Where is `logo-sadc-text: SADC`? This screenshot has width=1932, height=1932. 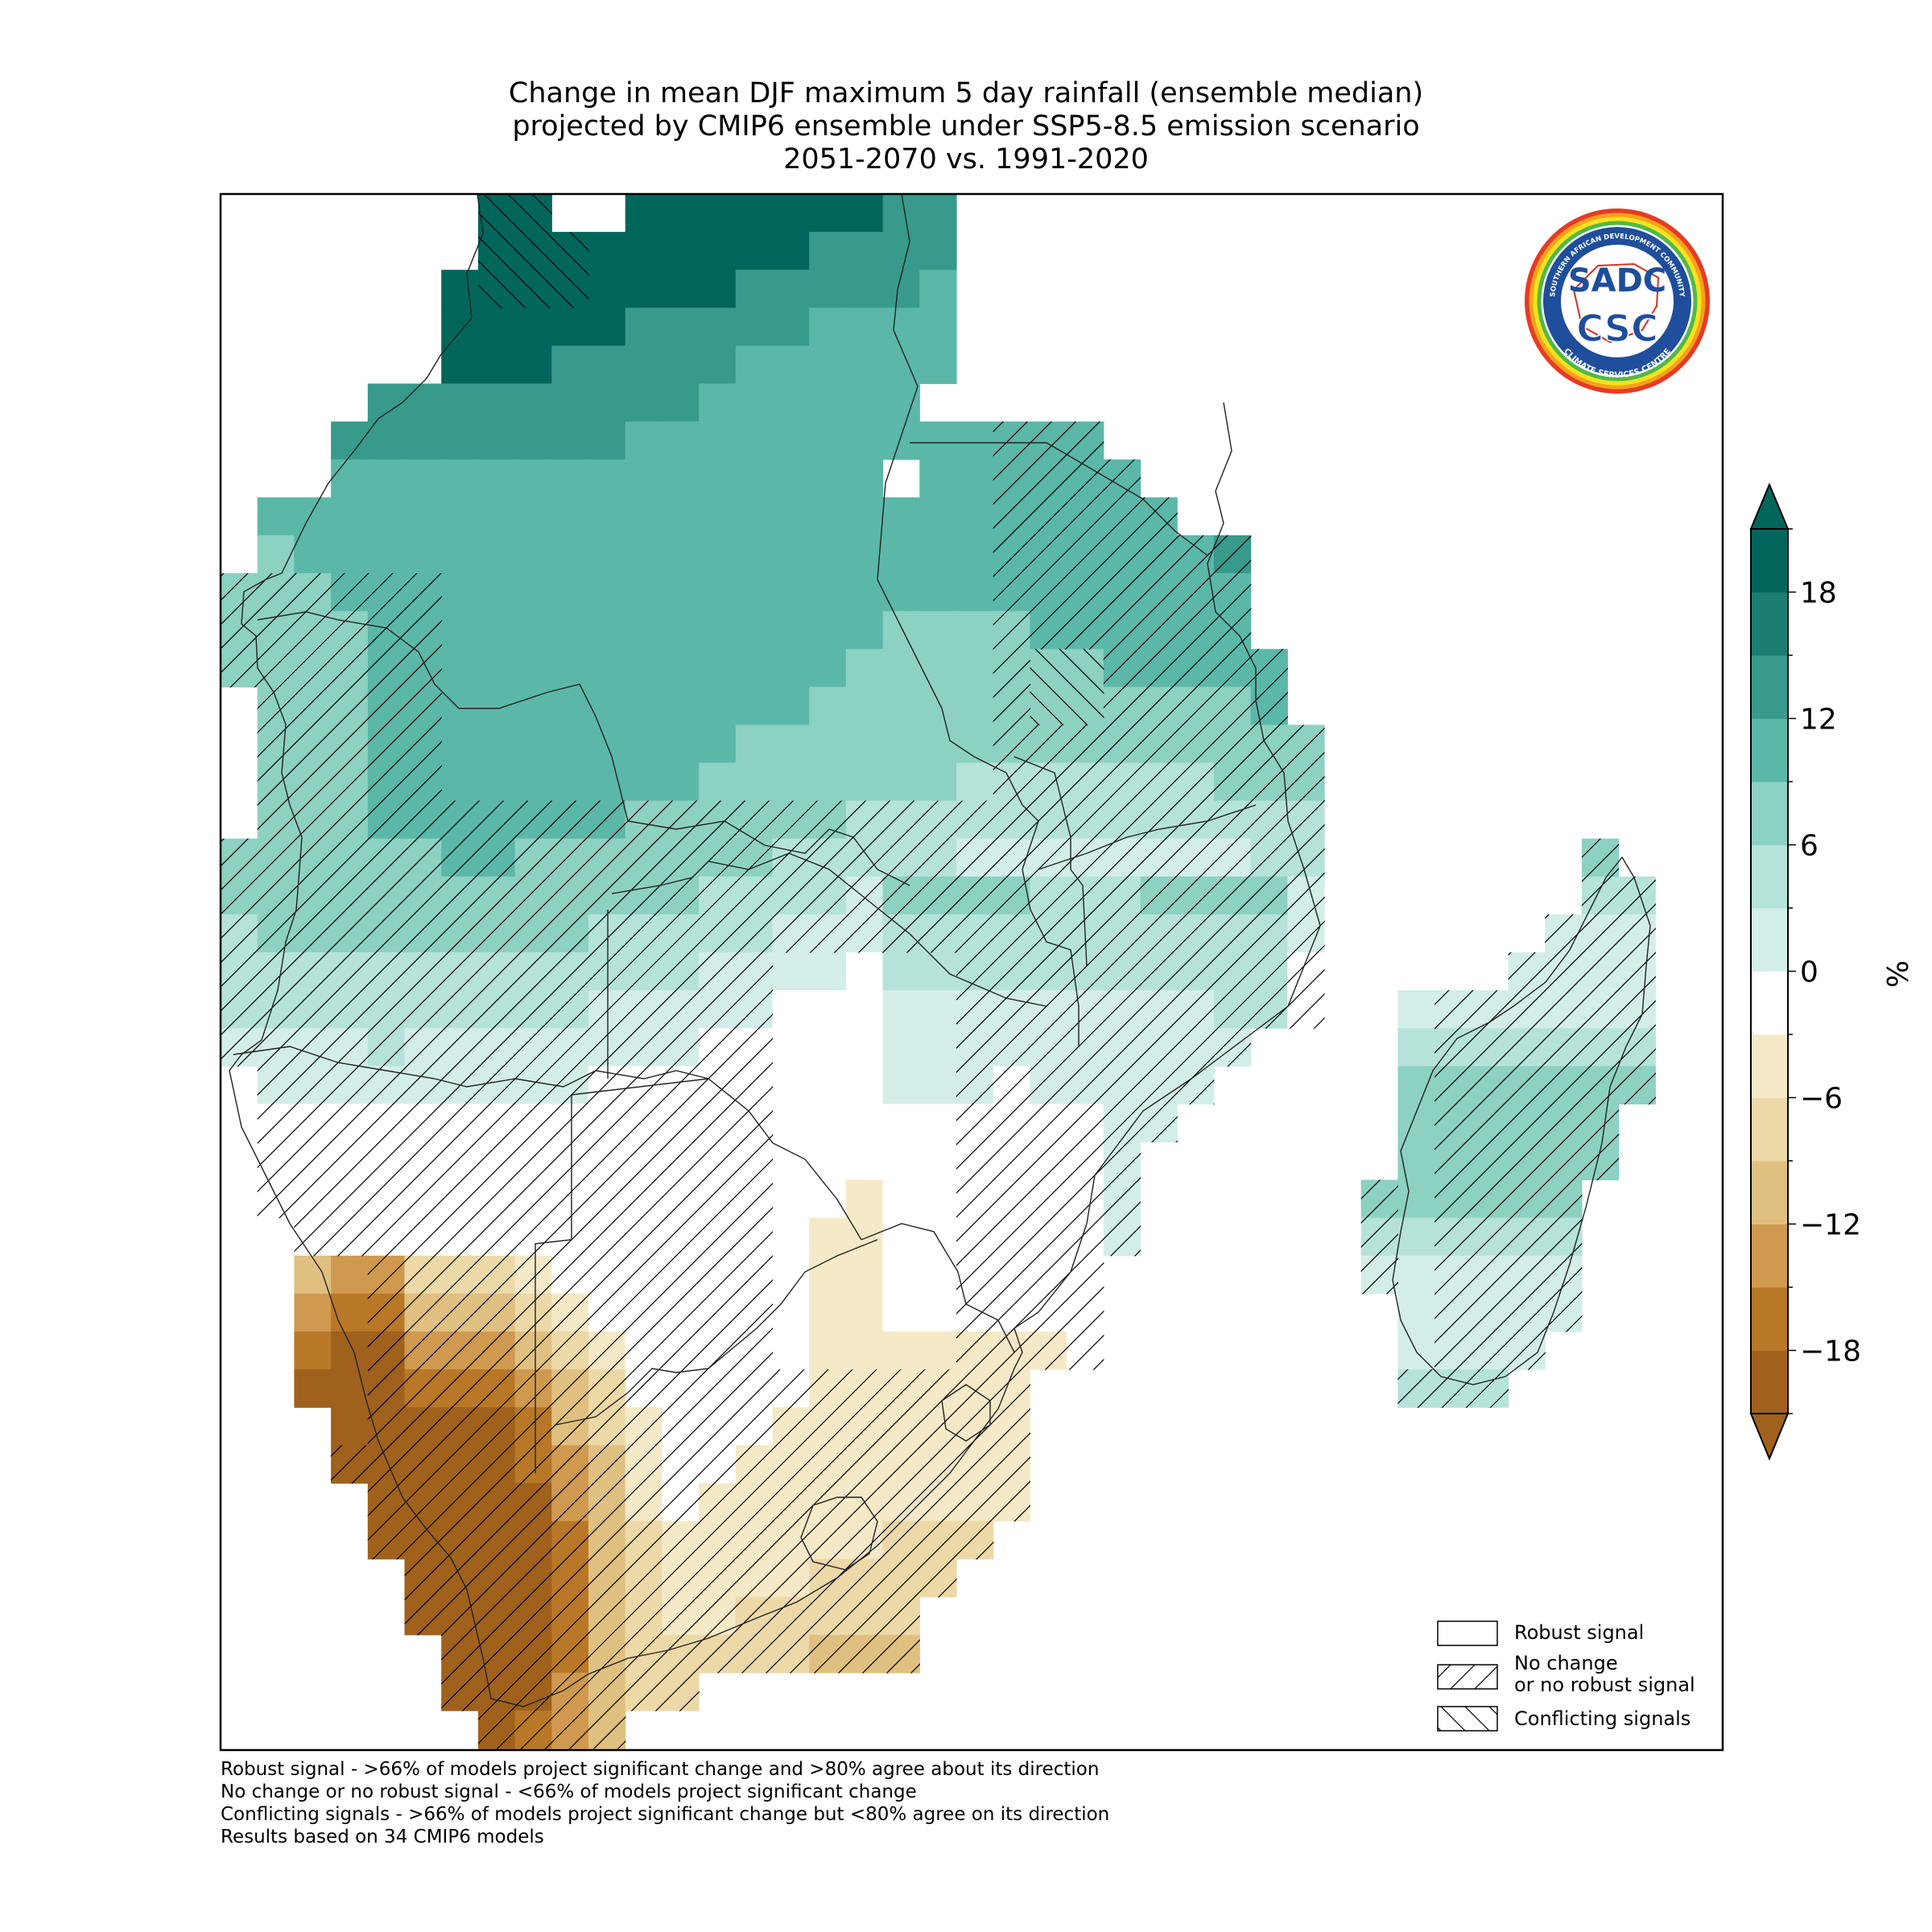
logo-sadc-text: SADC is located at coordinates (1617, 280).